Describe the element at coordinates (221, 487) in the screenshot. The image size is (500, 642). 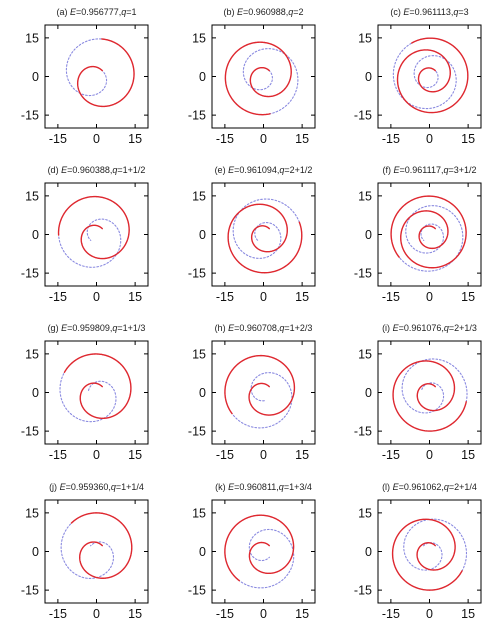
I see `panel-label: (k)` at that location.